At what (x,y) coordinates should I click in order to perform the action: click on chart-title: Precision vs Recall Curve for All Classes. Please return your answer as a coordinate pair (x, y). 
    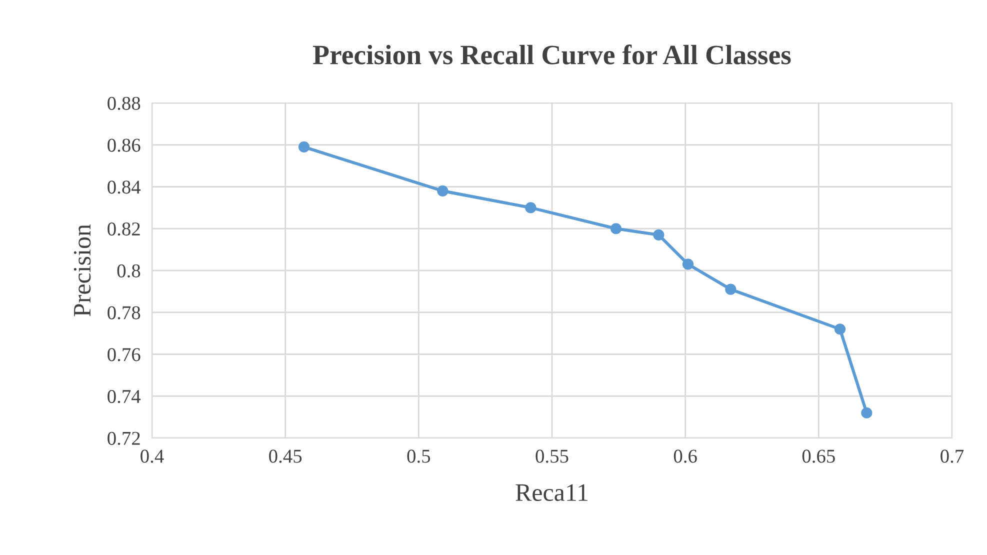
    Looking at the image, I should click on (552, 54).